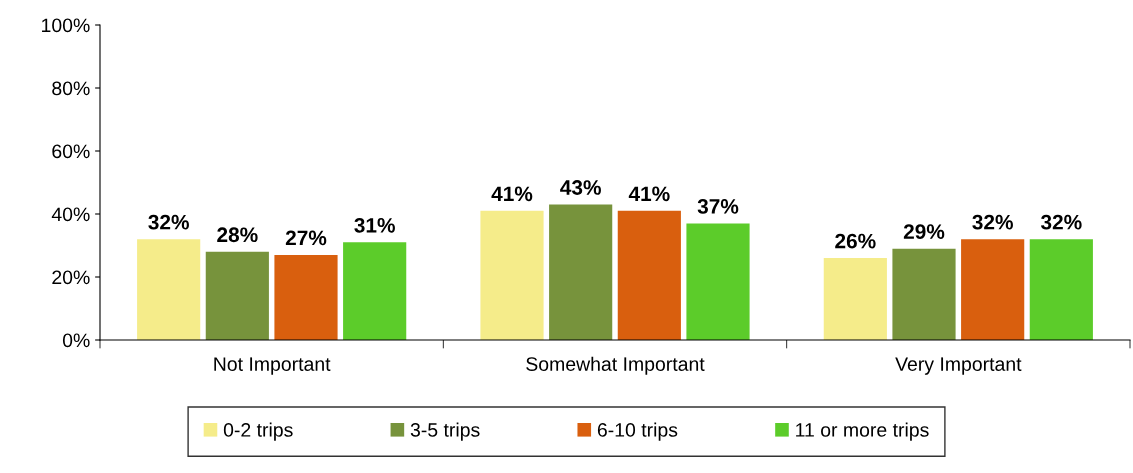 The image size is (1133, 473). Describe the element at coordinates (862, 431) in the screenshot. I see `legend-label: 11 or more trips` at that location.